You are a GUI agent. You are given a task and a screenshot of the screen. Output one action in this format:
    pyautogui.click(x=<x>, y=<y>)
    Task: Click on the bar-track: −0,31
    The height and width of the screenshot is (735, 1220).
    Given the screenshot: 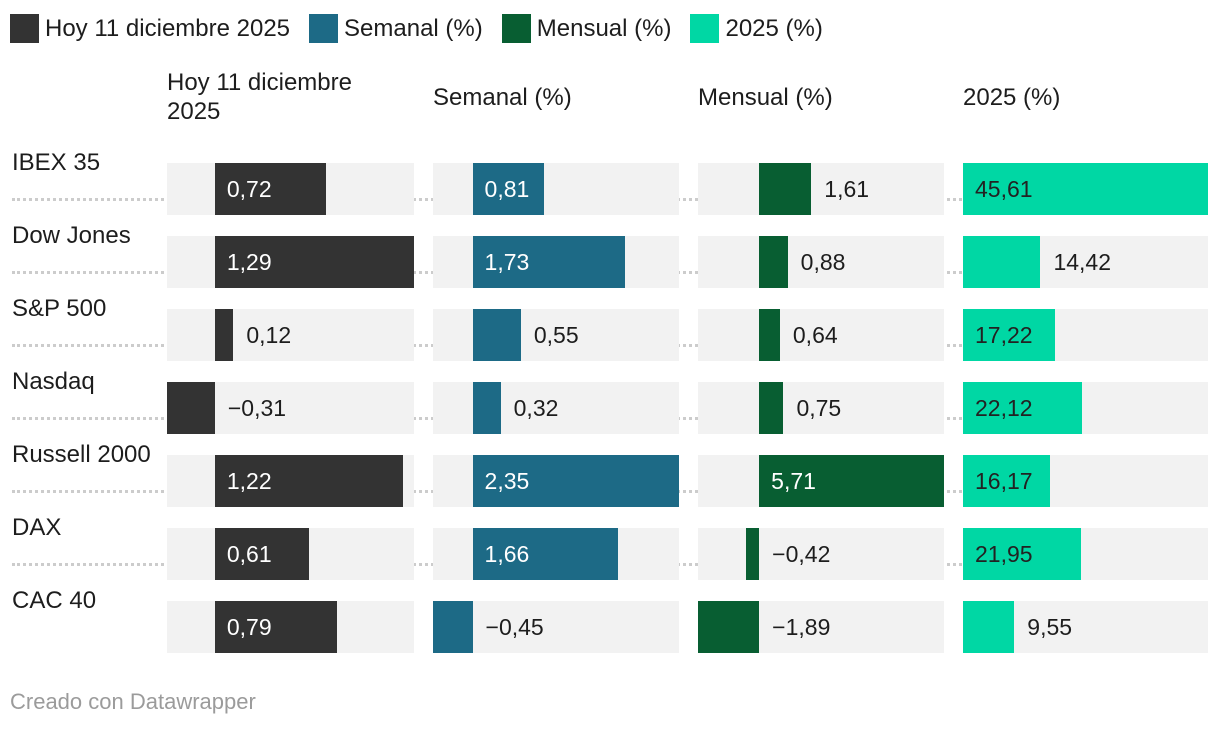 What is the action you would take?
    pyautogui.click(x=290, y=408)
    